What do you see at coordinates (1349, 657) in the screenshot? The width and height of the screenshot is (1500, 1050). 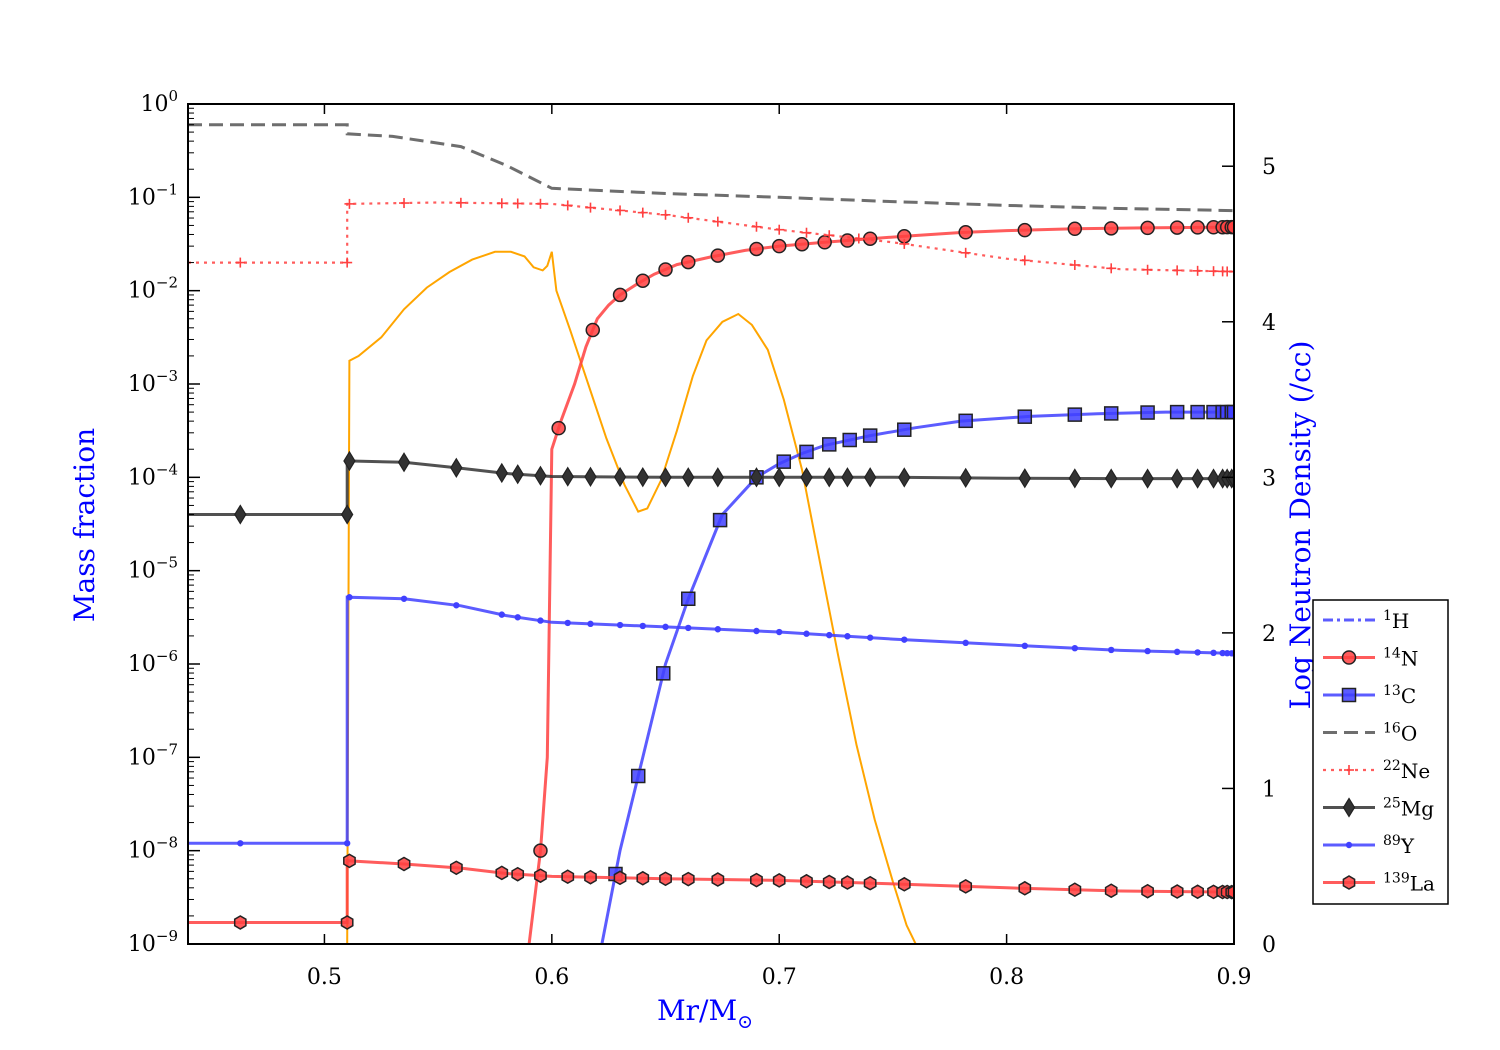 I see `legend-marker` at bounding box center [1349, 657].